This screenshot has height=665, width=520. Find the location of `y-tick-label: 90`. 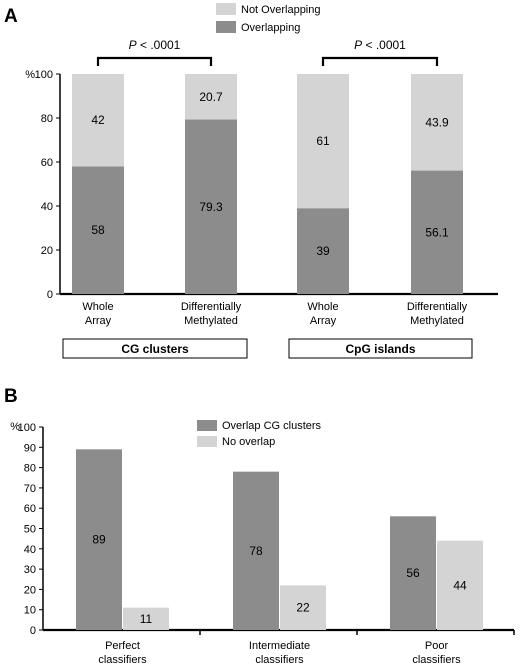

y-tick-label: 90 is located at coordinates (30, 448).